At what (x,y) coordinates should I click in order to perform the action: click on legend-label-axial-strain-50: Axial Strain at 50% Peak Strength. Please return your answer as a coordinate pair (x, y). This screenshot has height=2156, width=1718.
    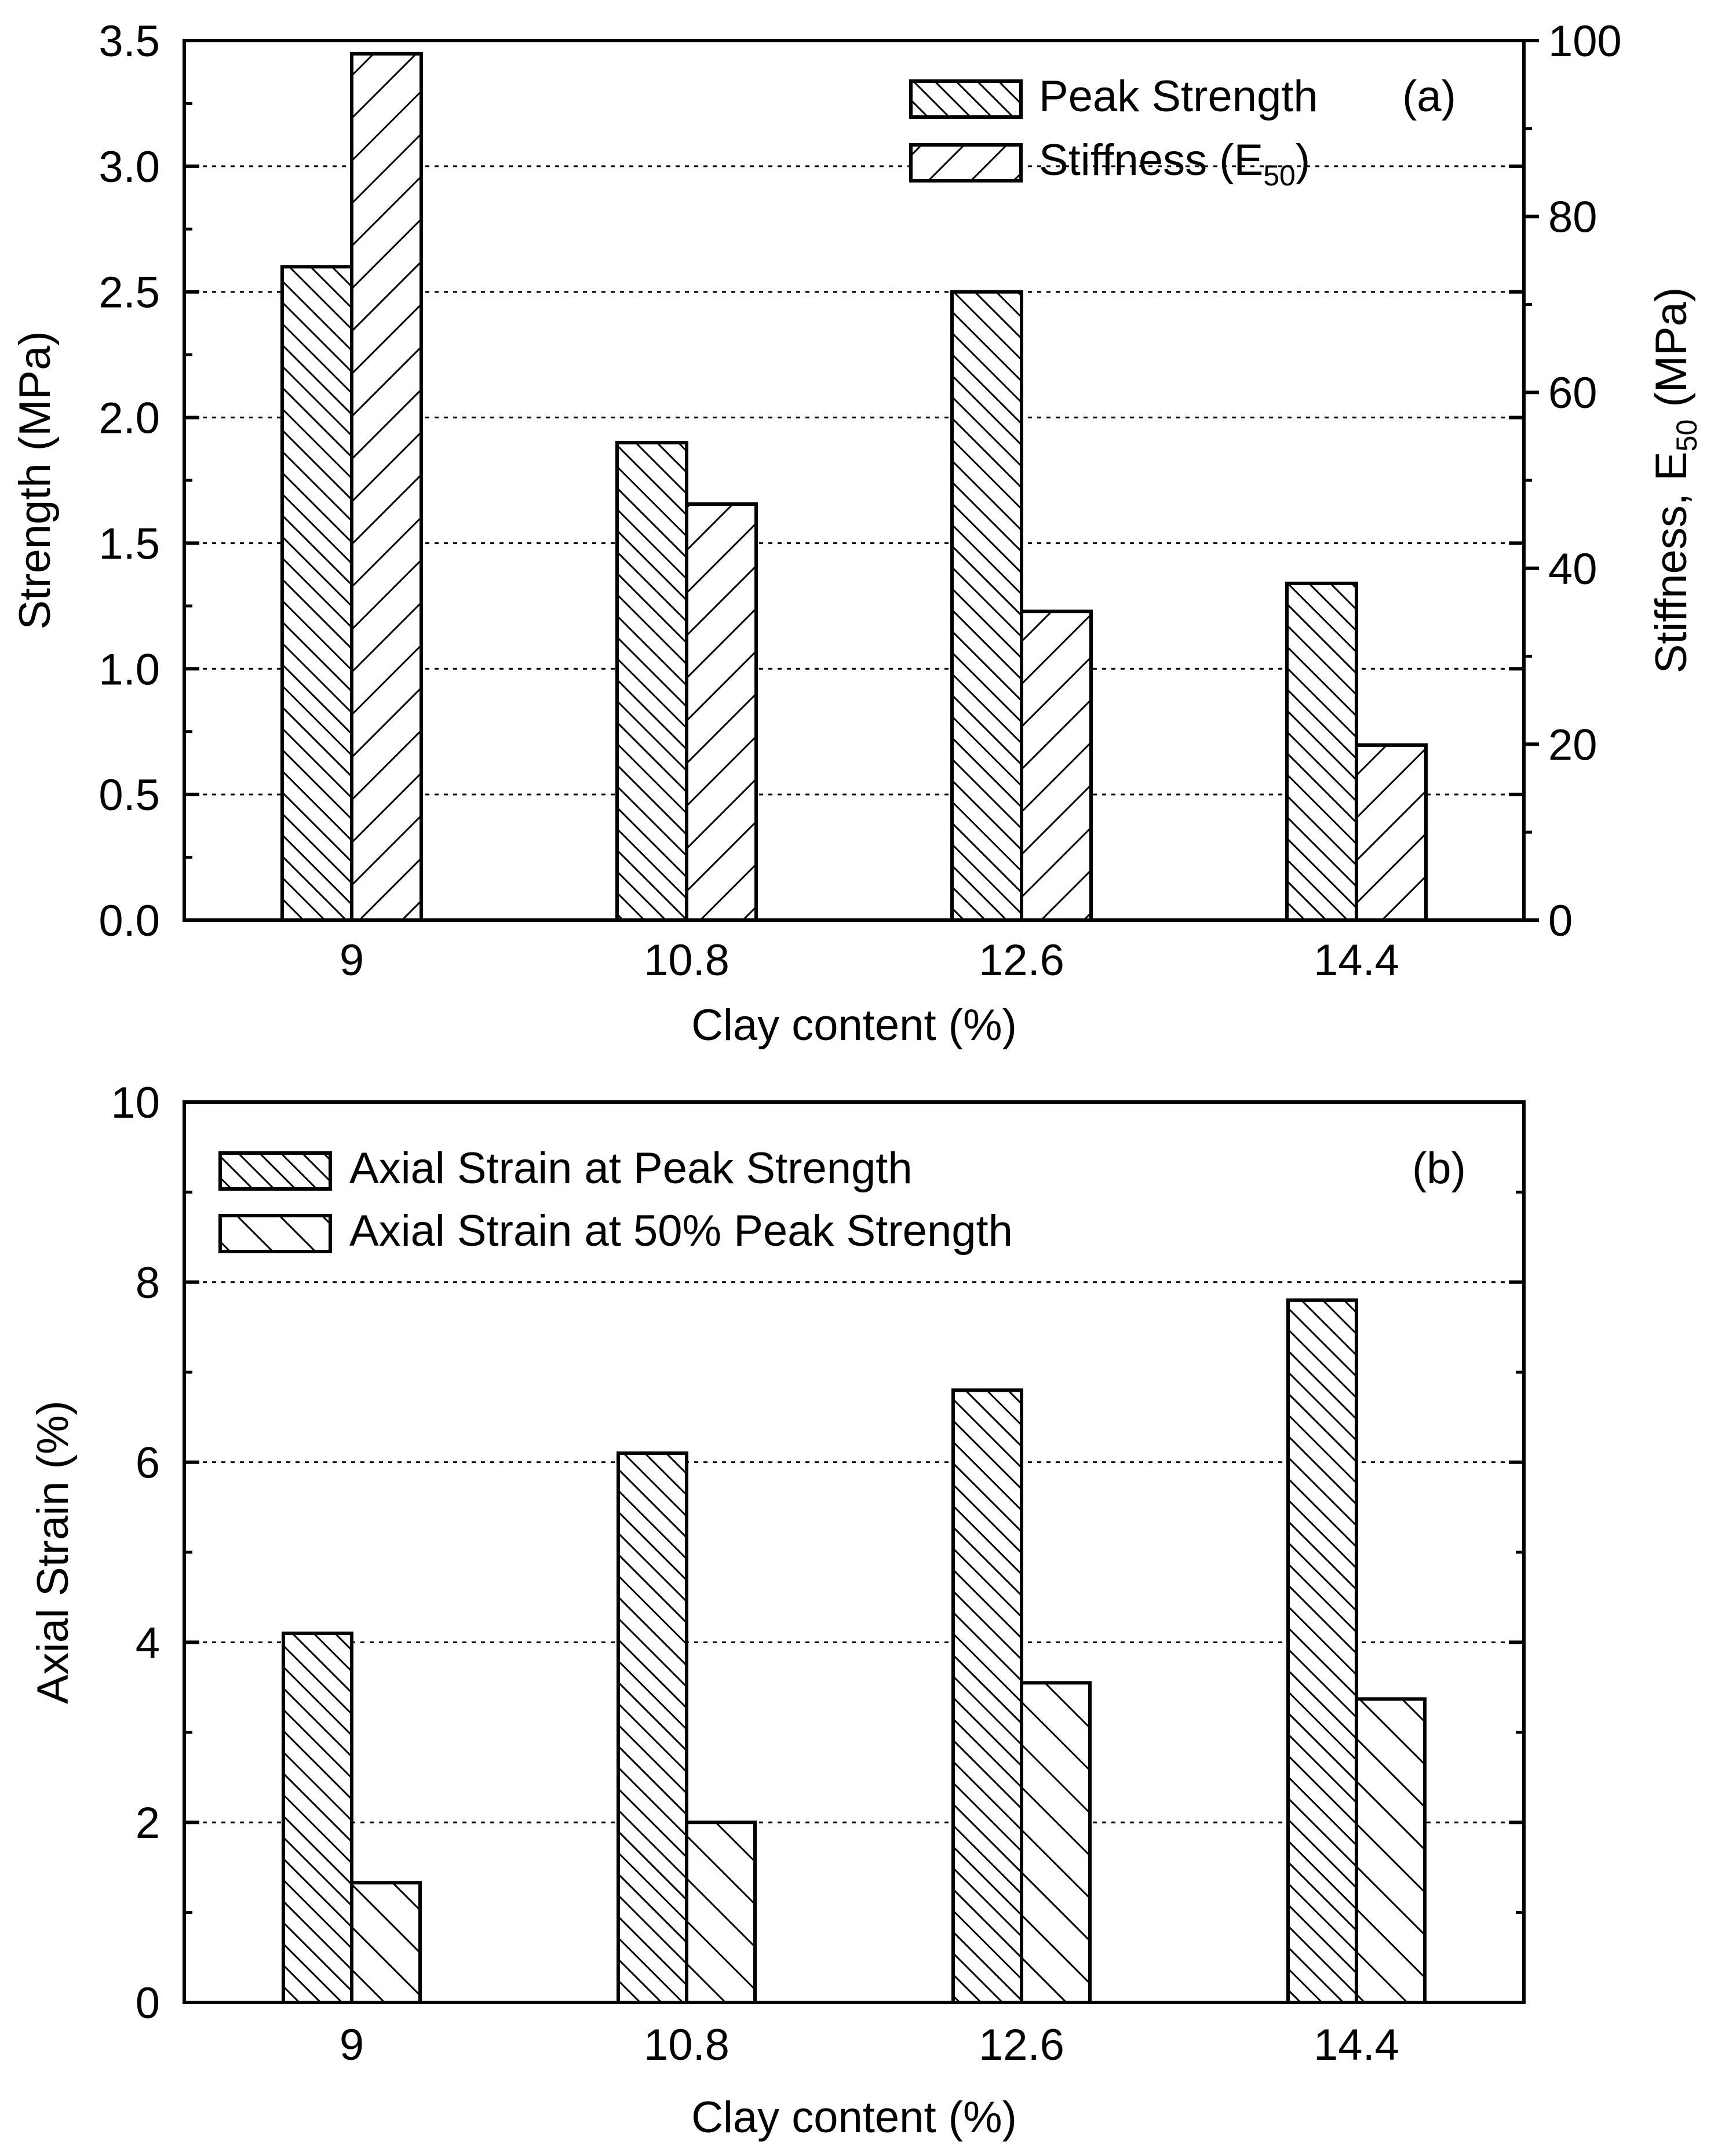
    Looking at the image, I should click on (681, 1231).